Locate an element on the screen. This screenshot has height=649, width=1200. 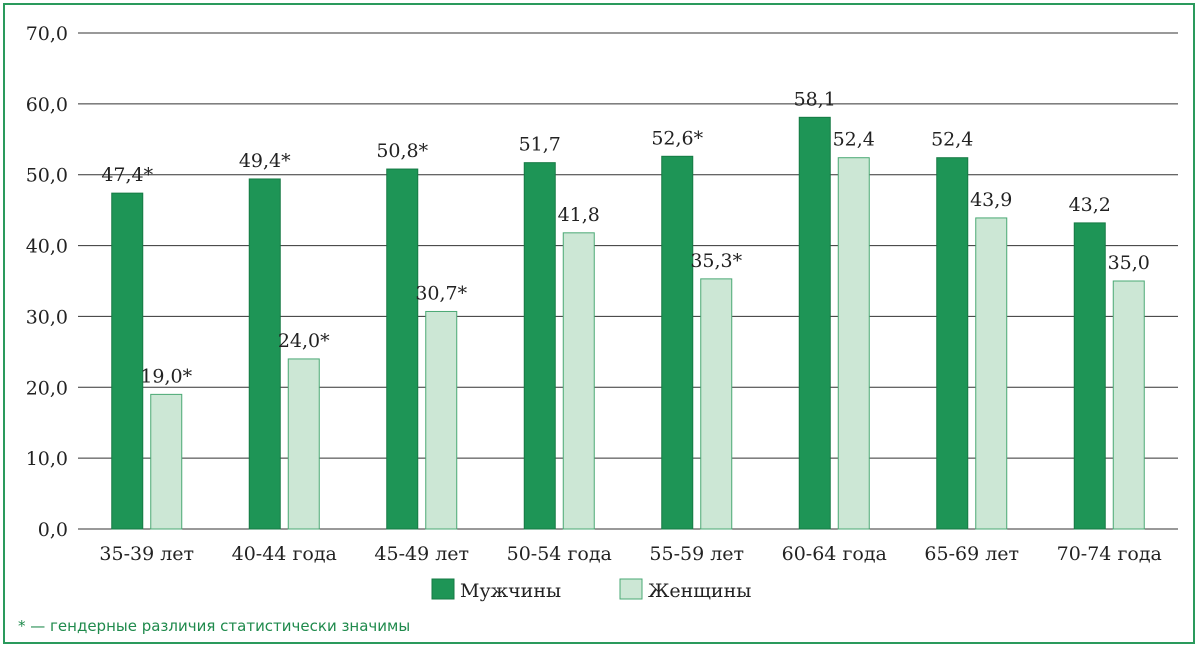
data-label-women: 30,7* is located at coordinates (441, 293).